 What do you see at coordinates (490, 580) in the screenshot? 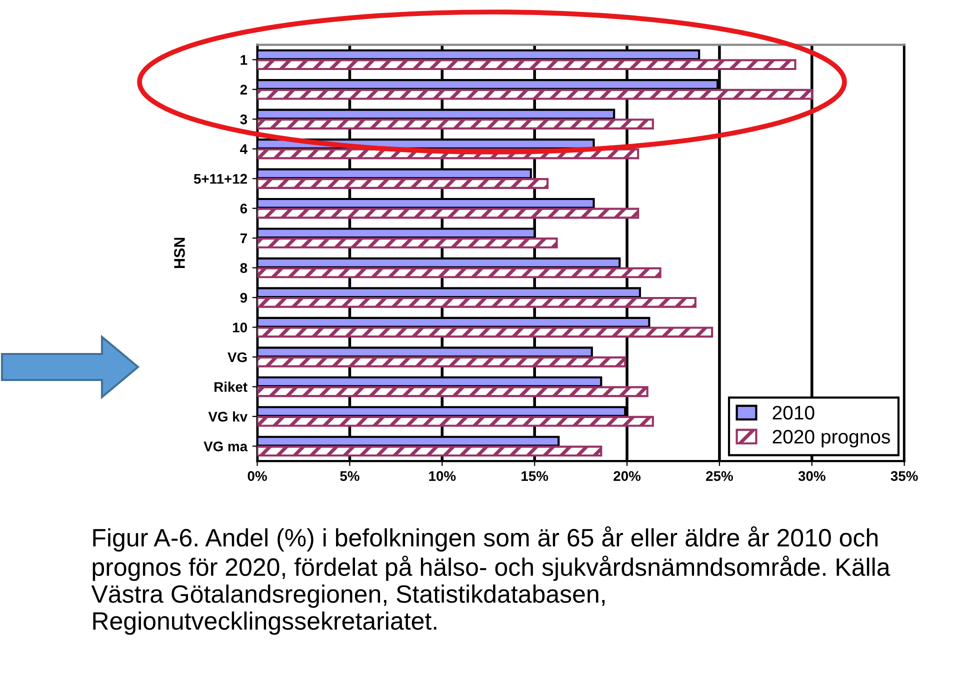
I see `text: Figur A-6. Andel (%) i befolkningen som är 65 år eller äldre år 2010 och prognos för 2020, fördelat på hälso- och sjukvårdsnämndsområde. Källa Västra Götalandsregionen, Statistikdatabasen, Regionutvecklingssekretariatet.` at bounding box center [490, 580].